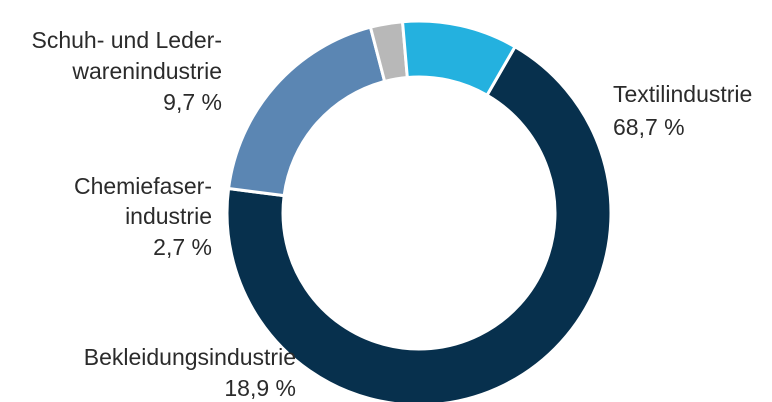 This screenshot has height=402, width=772. I want to click on label-schuh-lederwarenindustrie-name-line2: warenindustrie, so click(146, 71).